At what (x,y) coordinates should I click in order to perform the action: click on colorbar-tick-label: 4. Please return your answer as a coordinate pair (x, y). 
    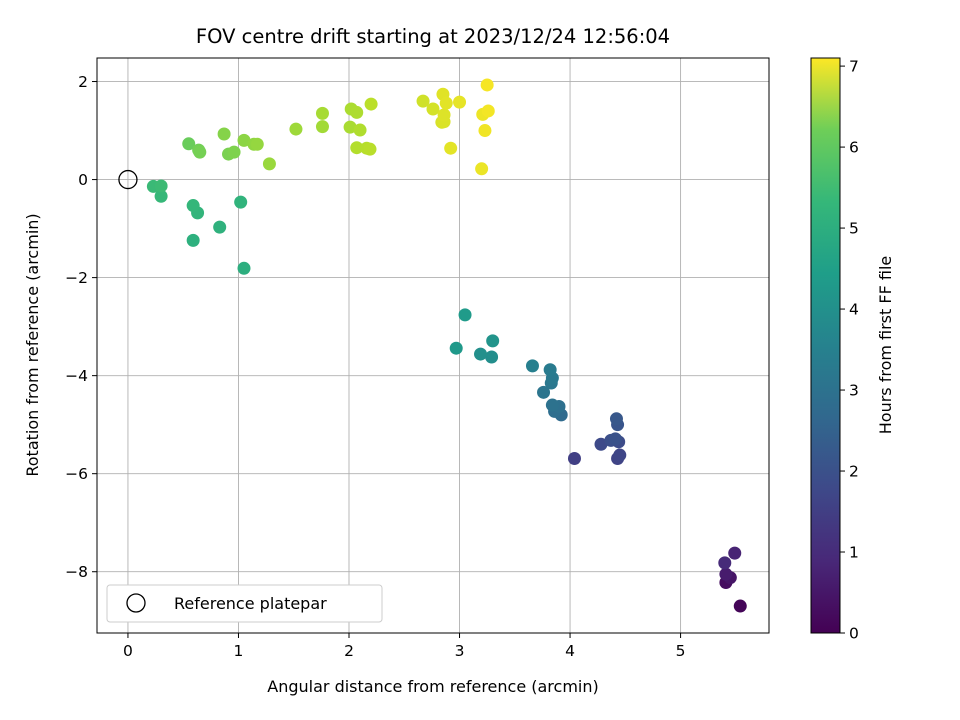
    Looking at the image, I should click on (854, 310).